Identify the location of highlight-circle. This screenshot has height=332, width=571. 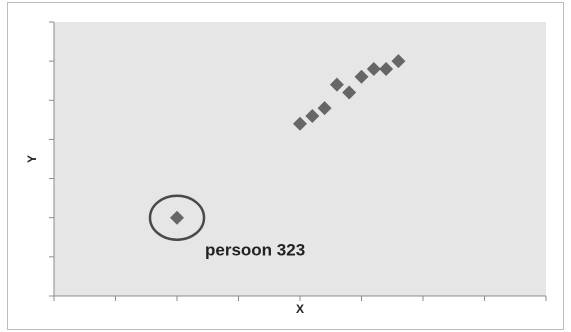
(177, 217).